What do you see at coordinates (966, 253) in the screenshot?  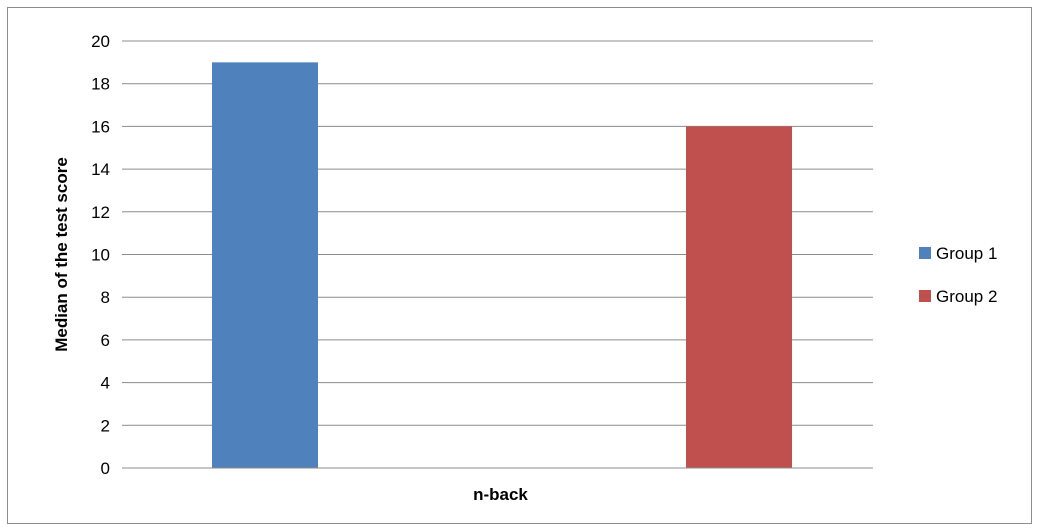 I see `legend-label-group-1: Group 1` at bounding box center [966, 253].